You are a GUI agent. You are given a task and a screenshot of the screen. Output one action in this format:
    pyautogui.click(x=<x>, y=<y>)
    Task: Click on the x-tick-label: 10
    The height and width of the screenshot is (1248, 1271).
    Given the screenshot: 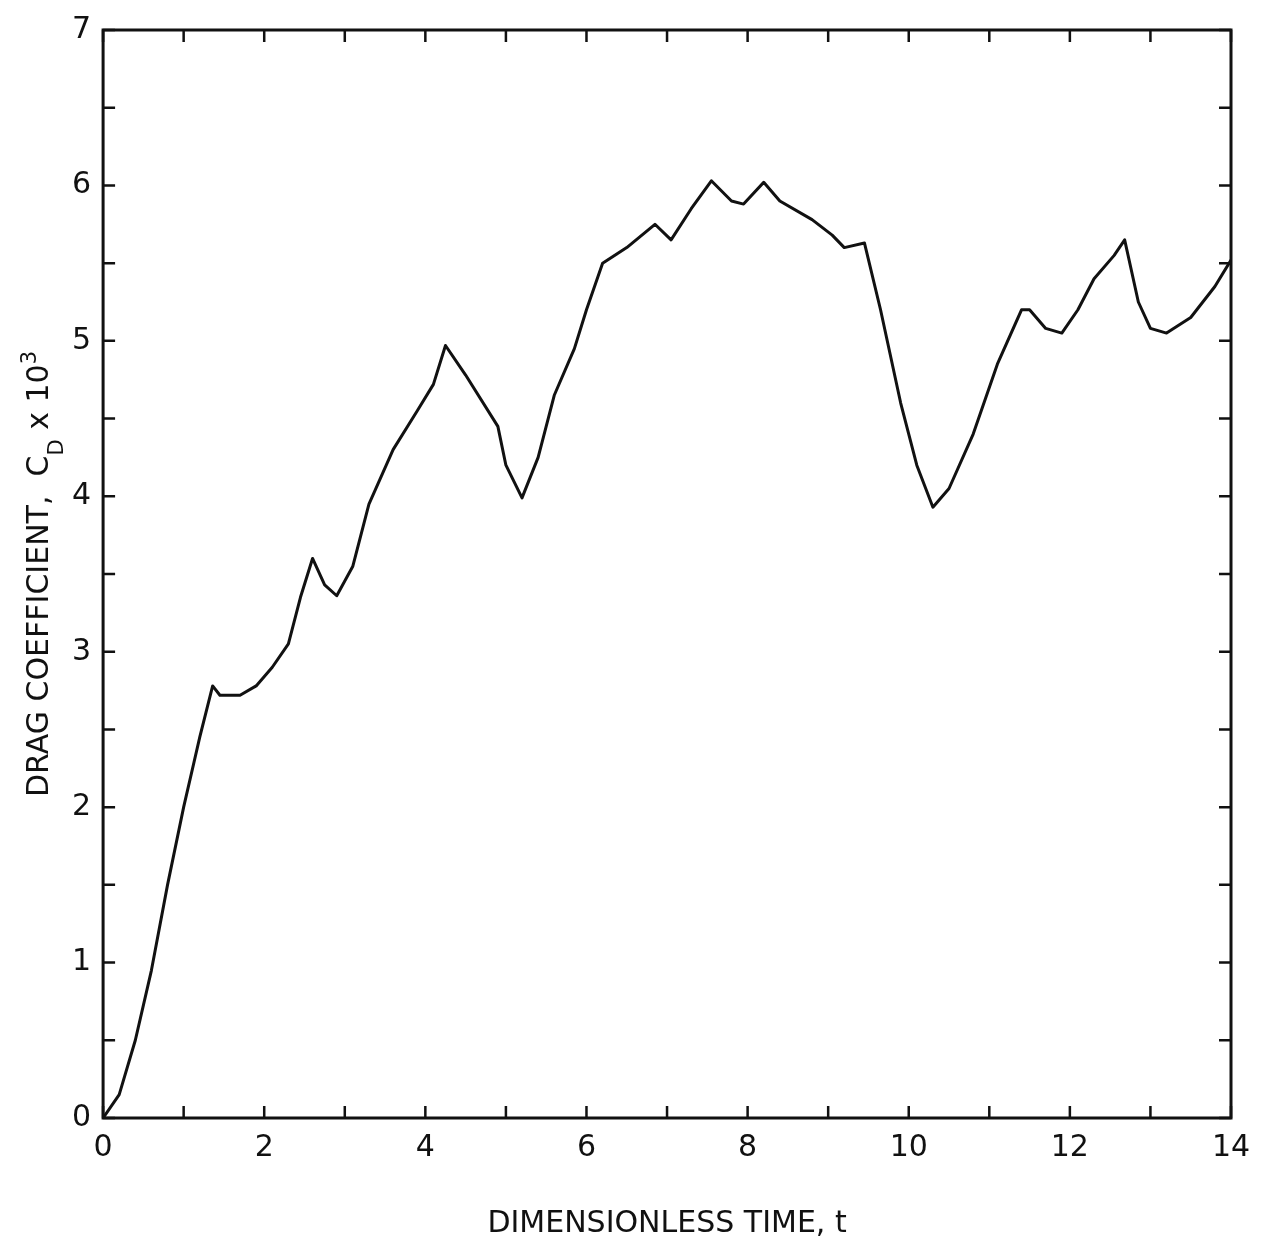 What is the action you would take?
    pyautogui.click(x=908, y=1145)
    